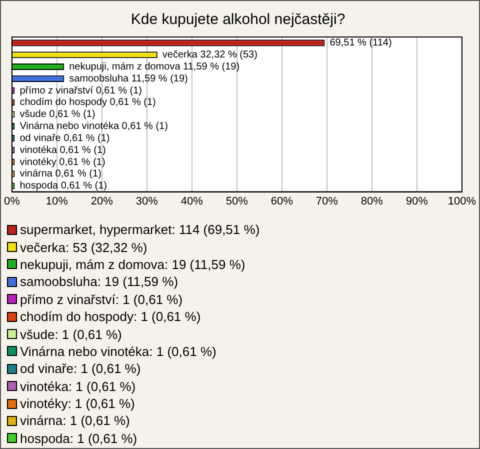  I want to click on text: od vinaře: 1 (0,61 %), so click(80, 368).